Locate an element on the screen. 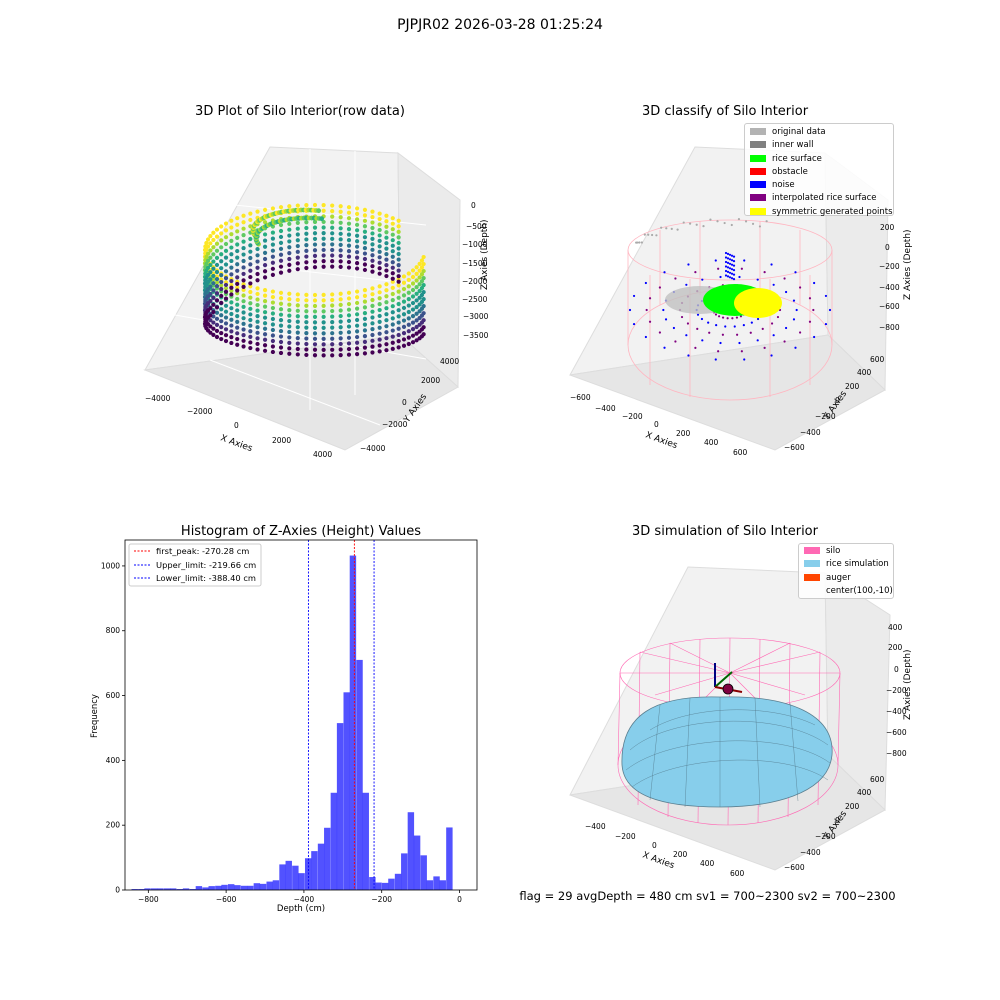  x-tick-label: −600 is located at coordinates (226, 899).